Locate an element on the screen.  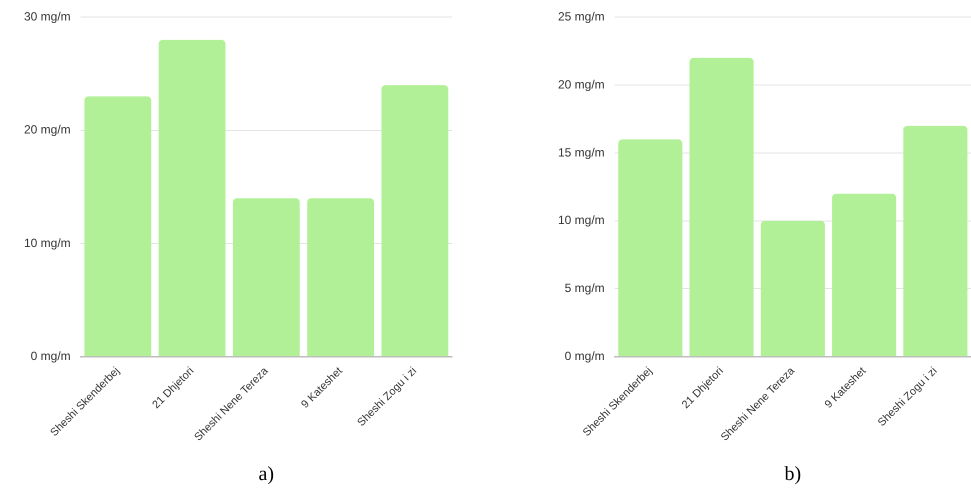
y-tick-label: 5 mg/m is located at coordinates (584, 288).